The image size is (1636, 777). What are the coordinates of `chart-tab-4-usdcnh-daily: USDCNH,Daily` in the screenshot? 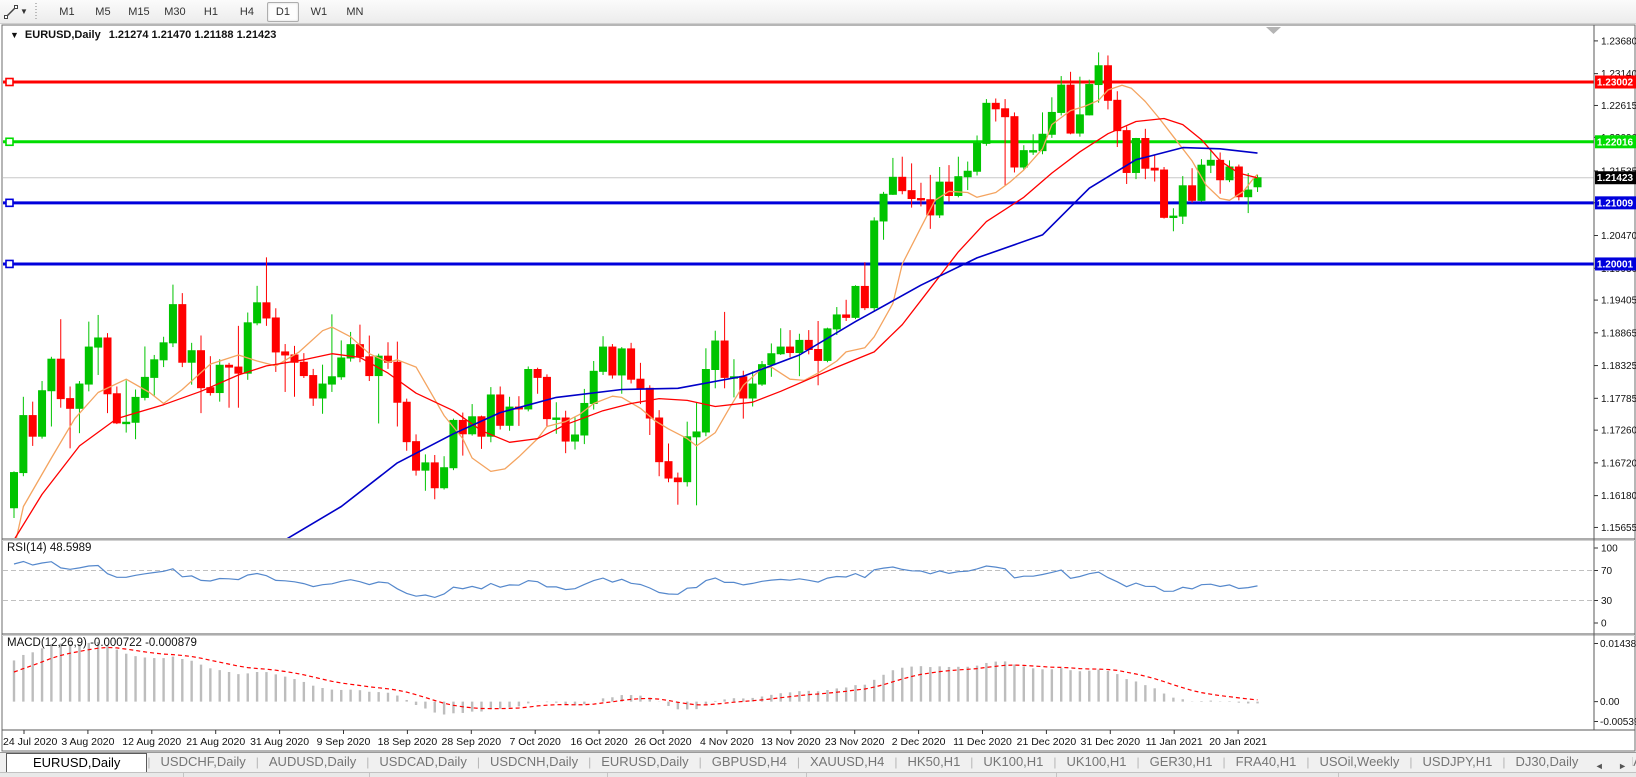 It's located at (534, 761).